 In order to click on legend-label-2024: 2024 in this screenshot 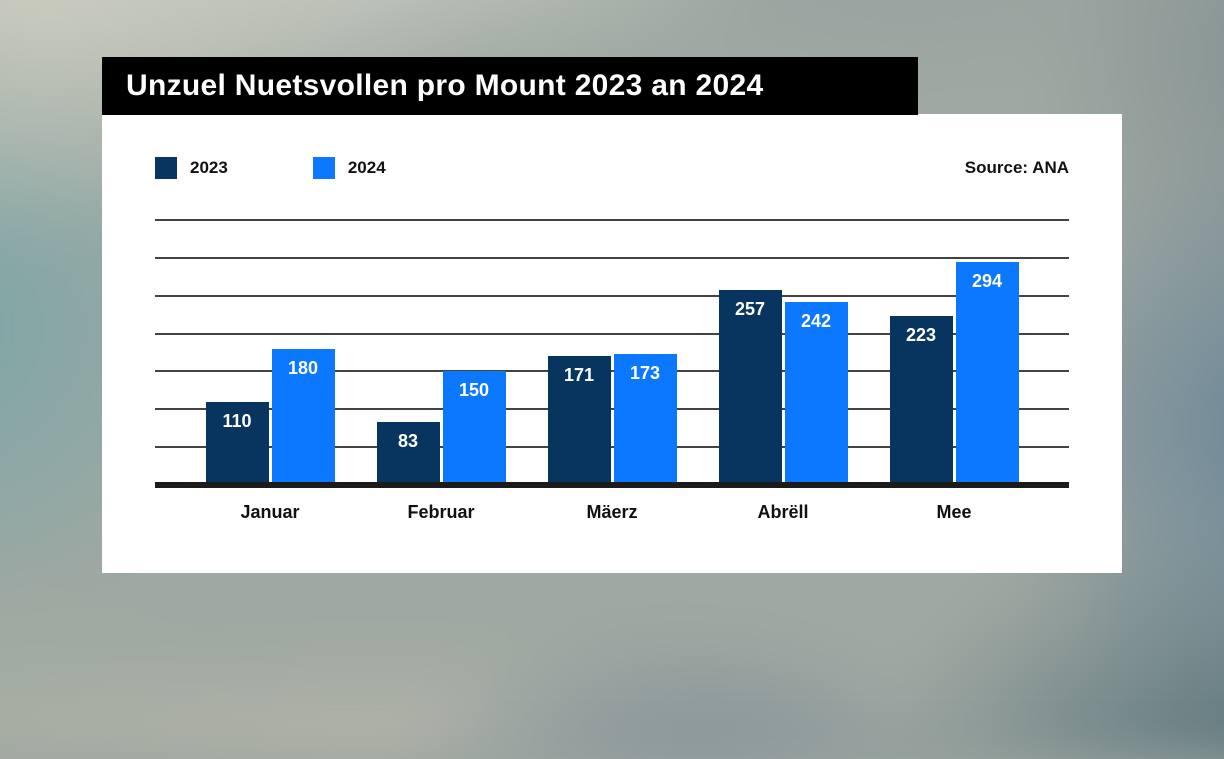, I will do `click(366, 167)`.